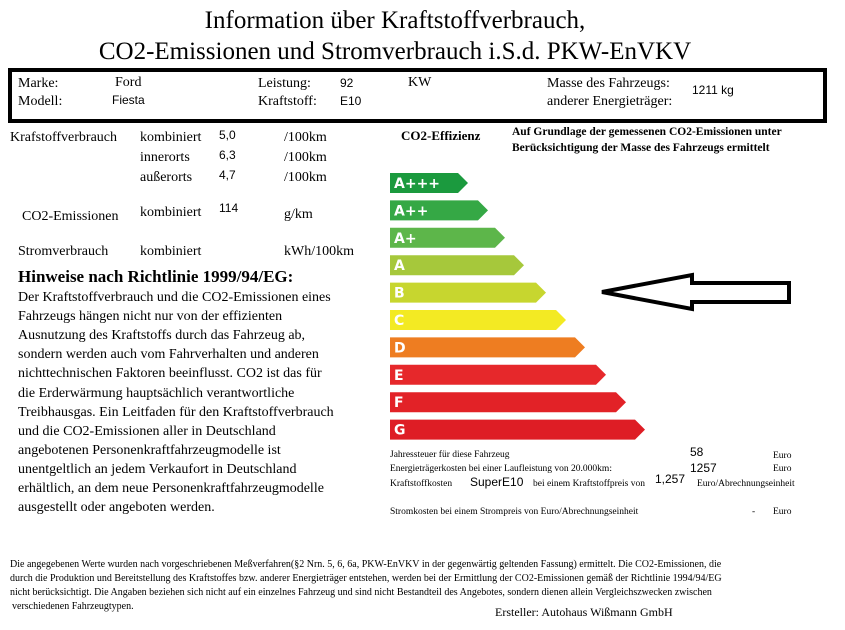  Describe the element at coordinates (347, 83) in the screenshot. I see `value: 92` at that location.